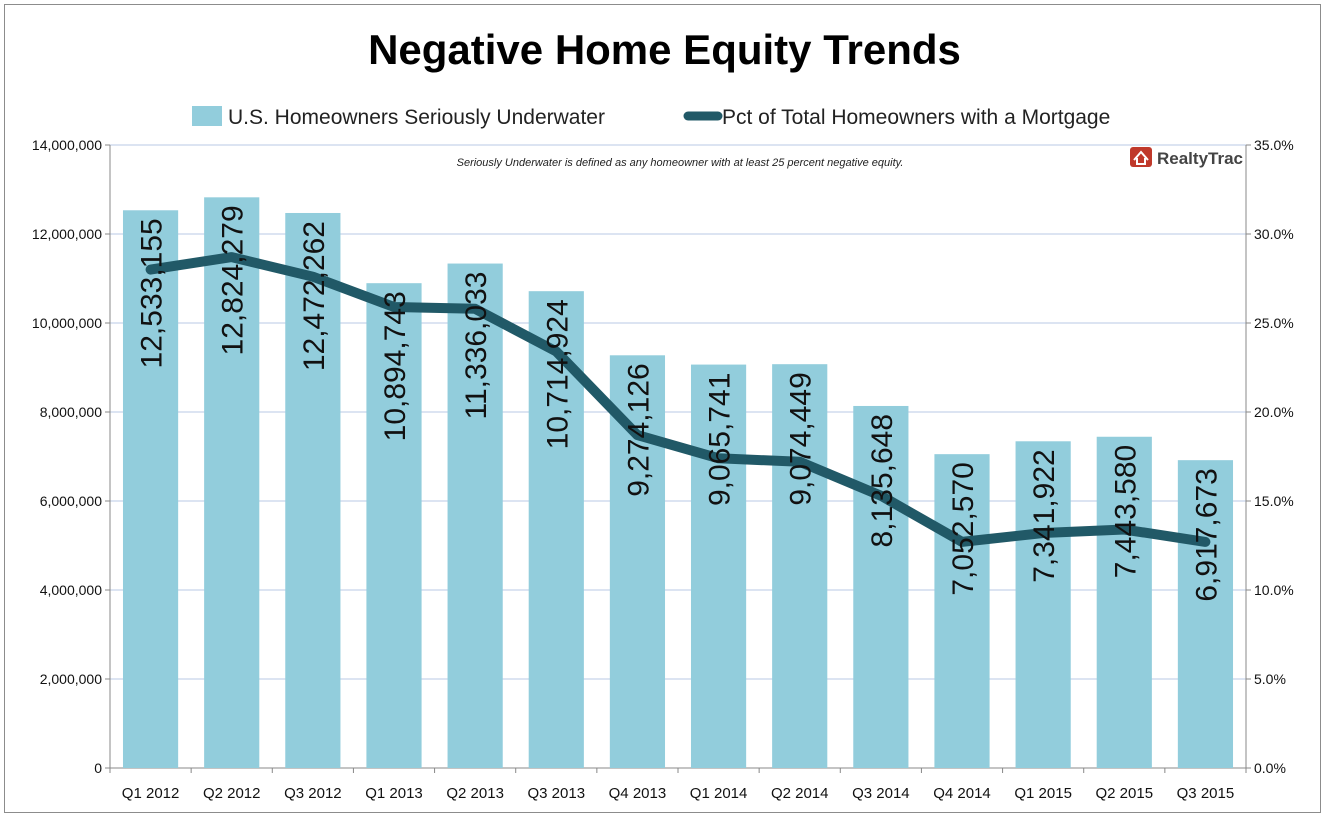 Image resolution: width=1329 pixels, height=821 pixels. Describe the element at coordinates (1125, 511) in the screenshot. I see `bar-value-label: 7,443,580` at that location.